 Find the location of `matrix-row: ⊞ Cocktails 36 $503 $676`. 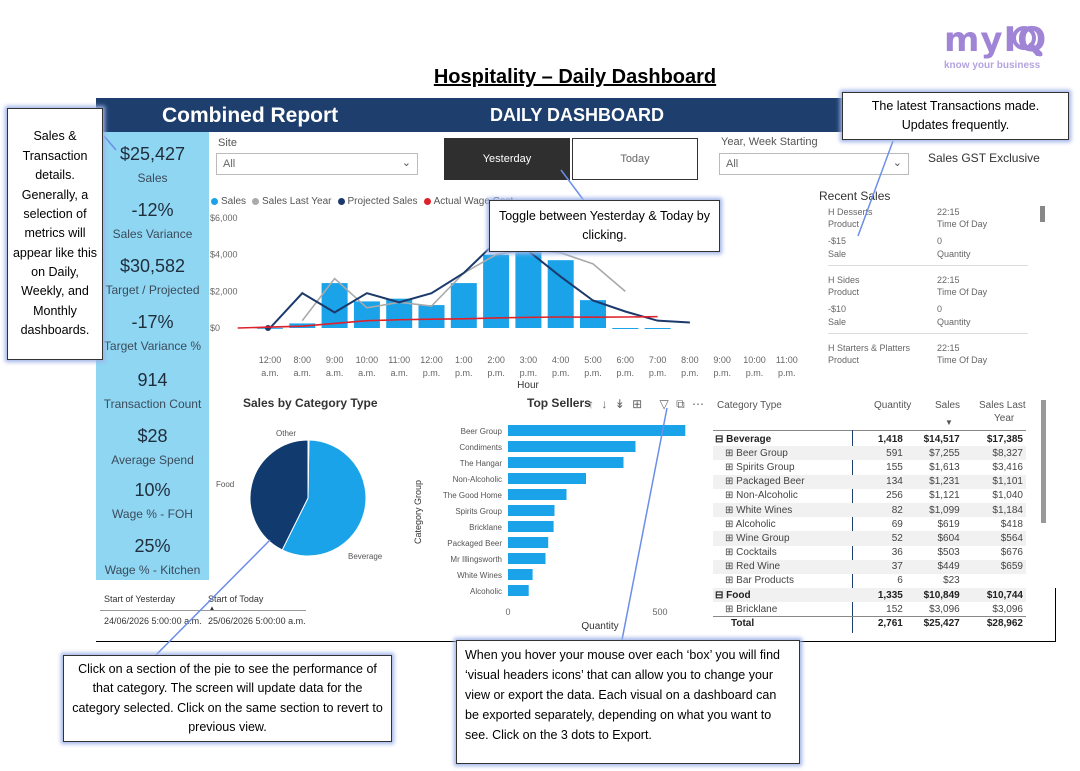

matrix-row: ⊞ Cocktails 36 $503 $676 is located at coordinates (869, 553).